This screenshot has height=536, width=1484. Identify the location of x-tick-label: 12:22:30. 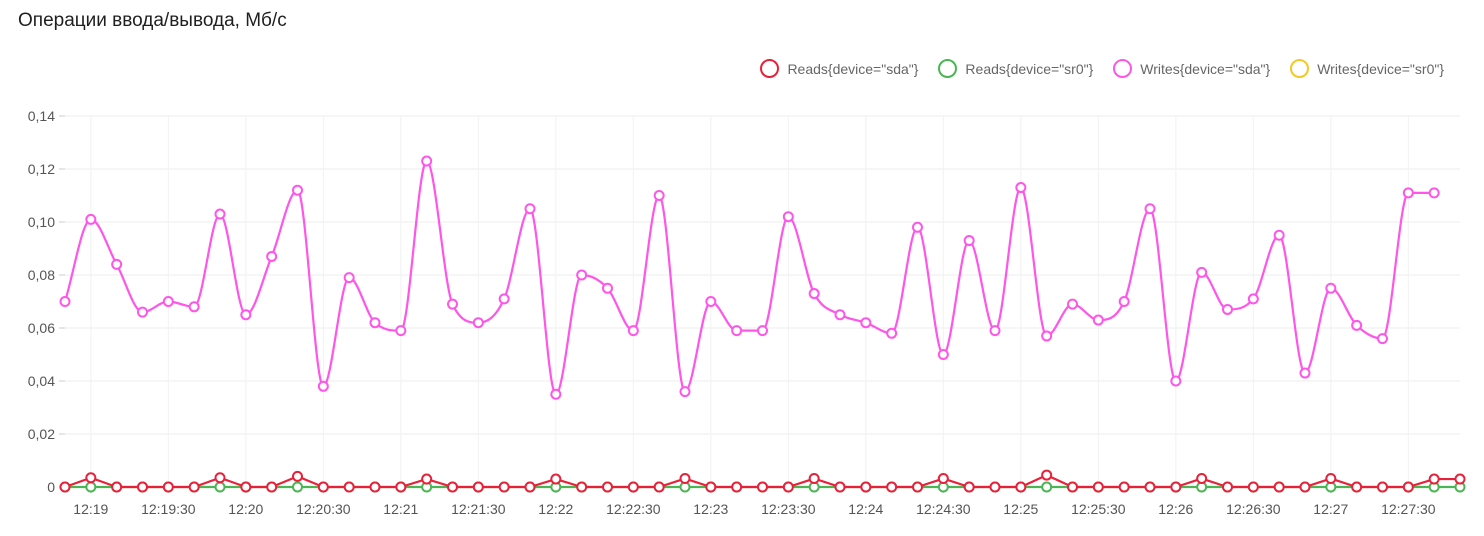
(633, 509).